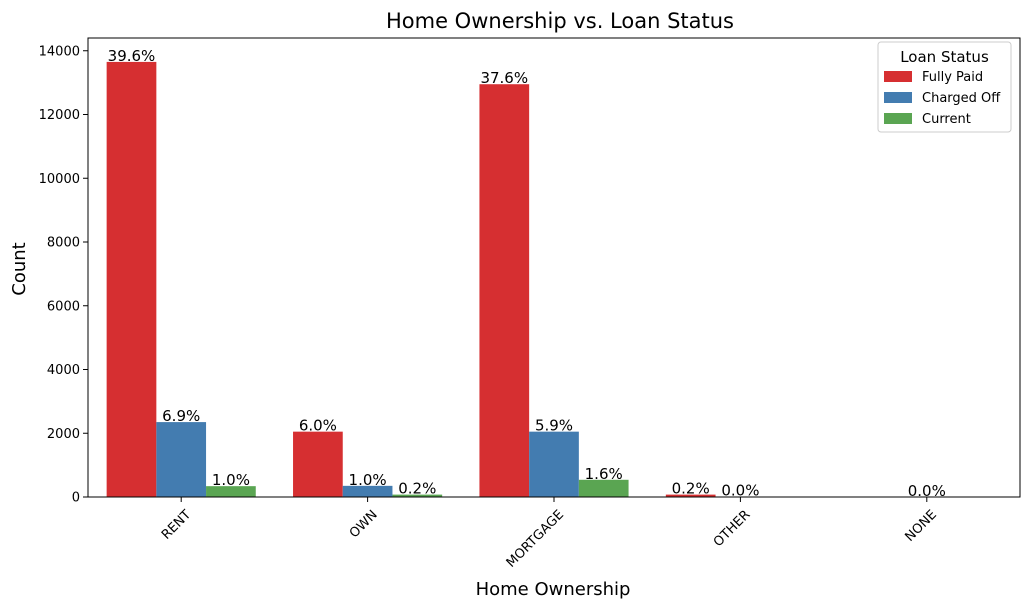 This screenshot has width=1028, height=608. What do you see at coordinates (946, 119) in the screenshot?
I see `legend-label-current: Current` at bounding box center [946, 119].